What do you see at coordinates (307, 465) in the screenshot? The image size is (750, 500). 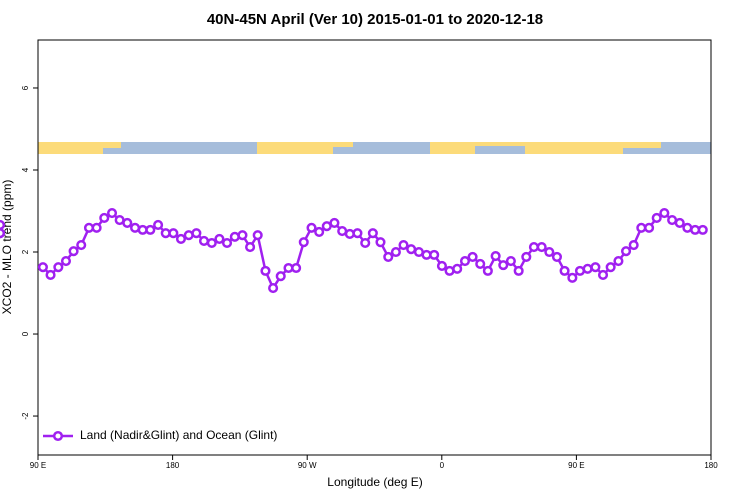 I see `x-tick-label: 90 W` at bounding box center [307, 465].